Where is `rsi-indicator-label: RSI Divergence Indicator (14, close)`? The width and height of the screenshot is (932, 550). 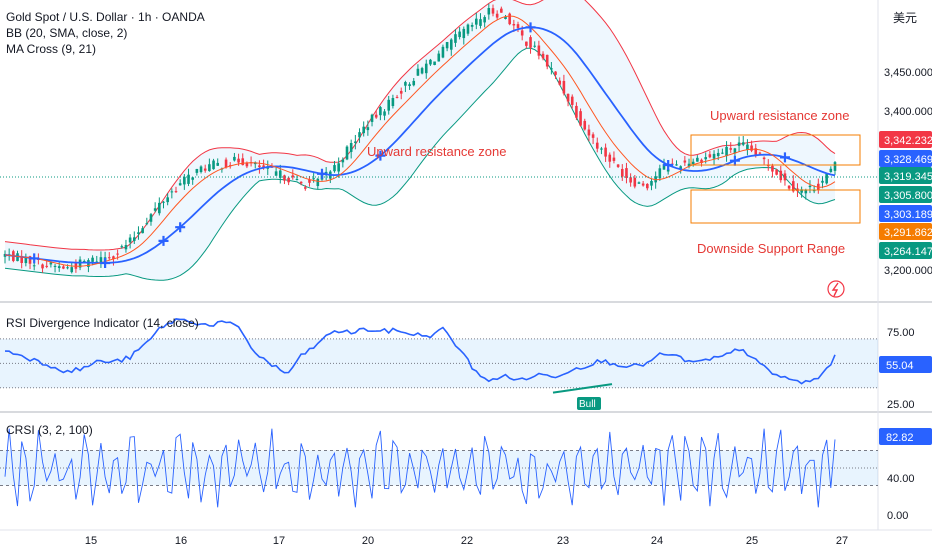 rsi-indicator-label: RSI Divergence Indicator (14, close) is located at coordinates (102, 323).